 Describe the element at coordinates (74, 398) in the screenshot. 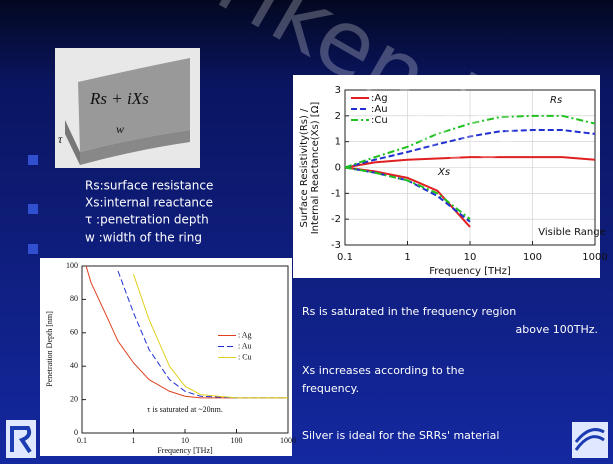

I see `y-tick-label: 20` at that location.